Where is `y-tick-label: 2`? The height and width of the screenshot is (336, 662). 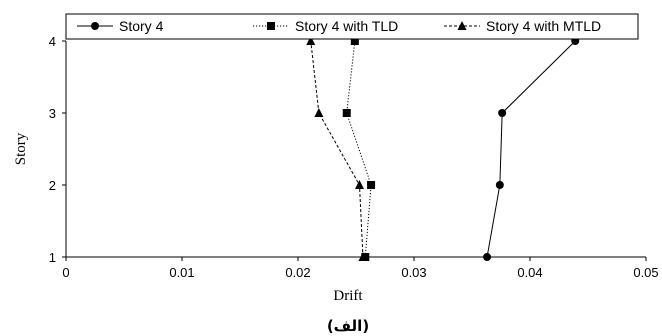
y-tick-label: 2 is located at coordinates (52, 185).